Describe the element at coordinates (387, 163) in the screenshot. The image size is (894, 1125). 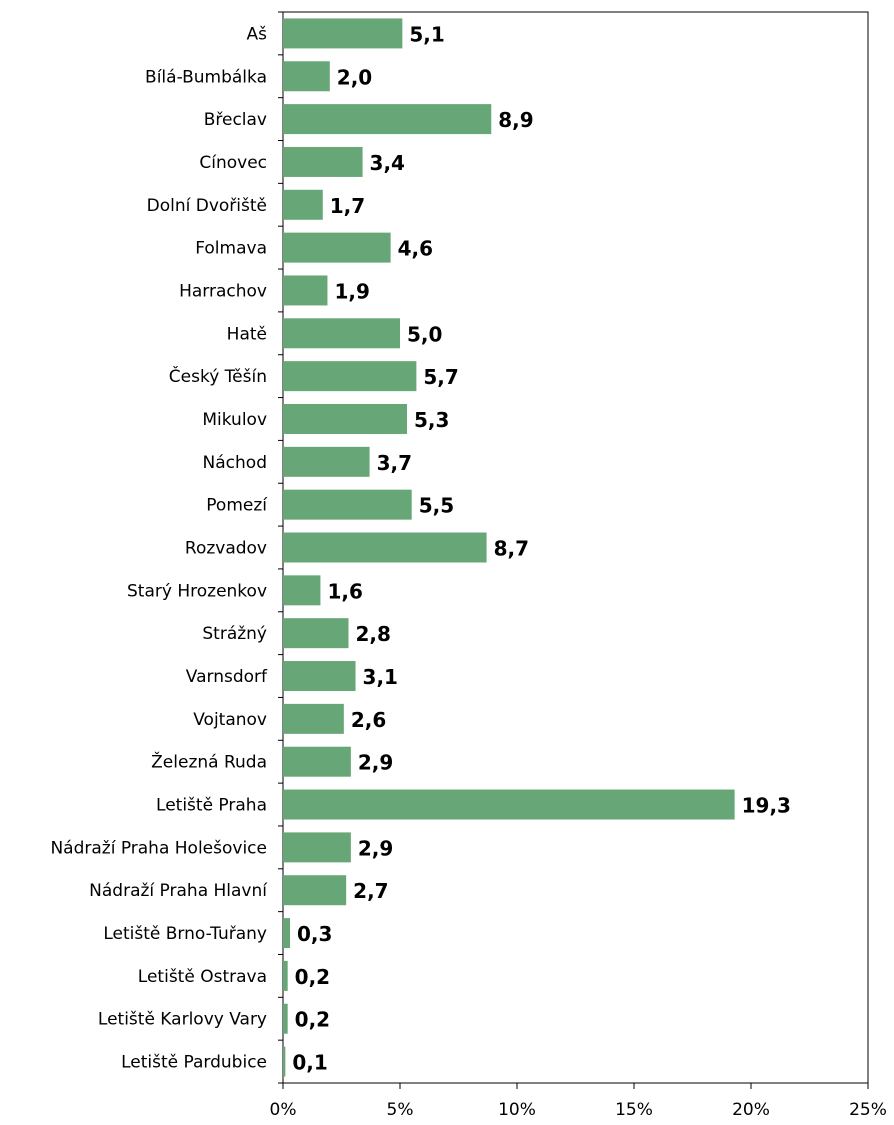
I see `data-label: 3,4` at that location.